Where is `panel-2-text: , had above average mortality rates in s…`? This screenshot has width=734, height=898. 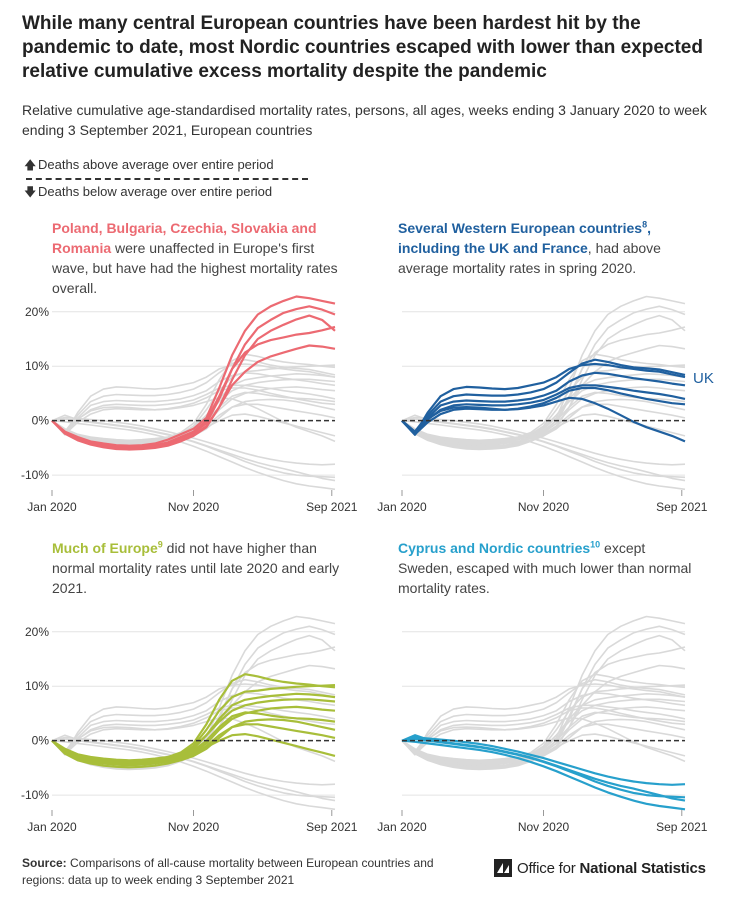 panel-2-text: , had above average mortality rates in s… is located at coordinates (529, 258).